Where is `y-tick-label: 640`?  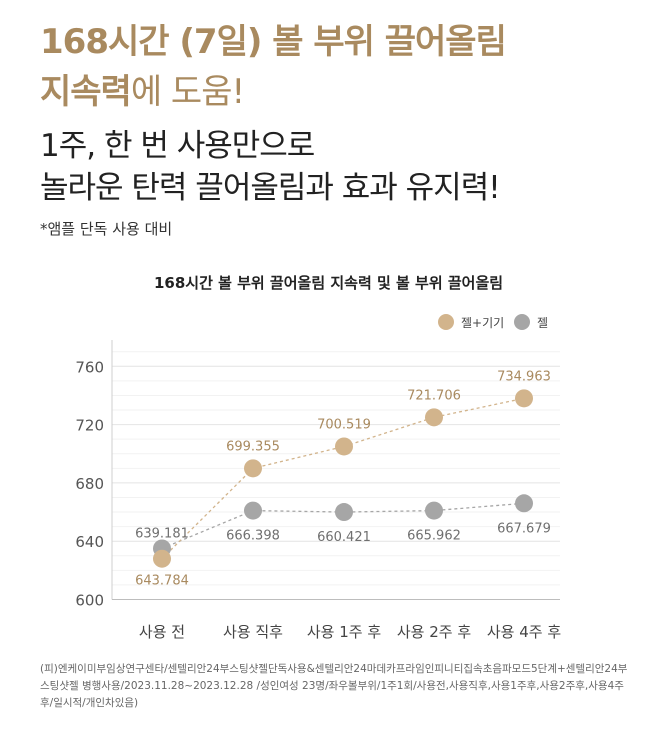 y-tick-label: 640 is located at coordinates (89, 542).